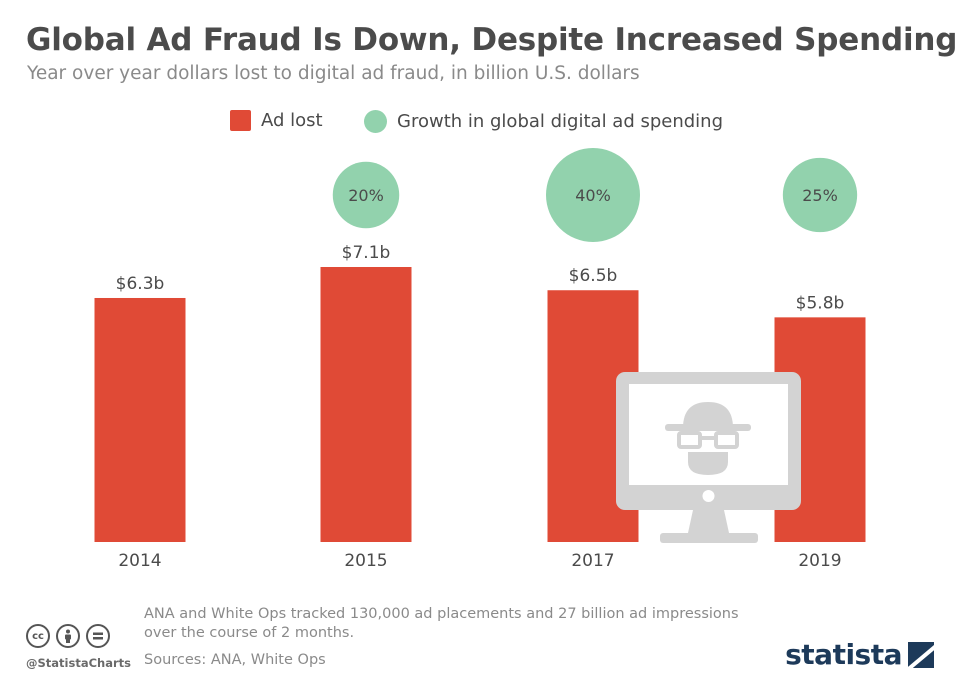 The width and height of the screenshot is (960, 684). Describe the element at coordinates (140, 284) in the screenshot. I see `bar-value-label-2014: $6.3b` at that location.